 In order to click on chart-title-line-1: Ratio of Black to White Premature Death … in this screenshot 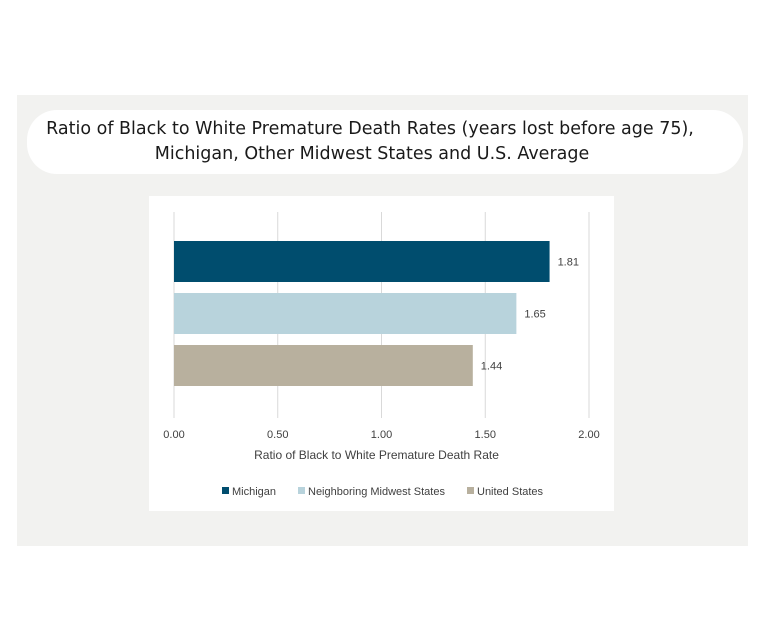, I will do `click(370, 129)`.